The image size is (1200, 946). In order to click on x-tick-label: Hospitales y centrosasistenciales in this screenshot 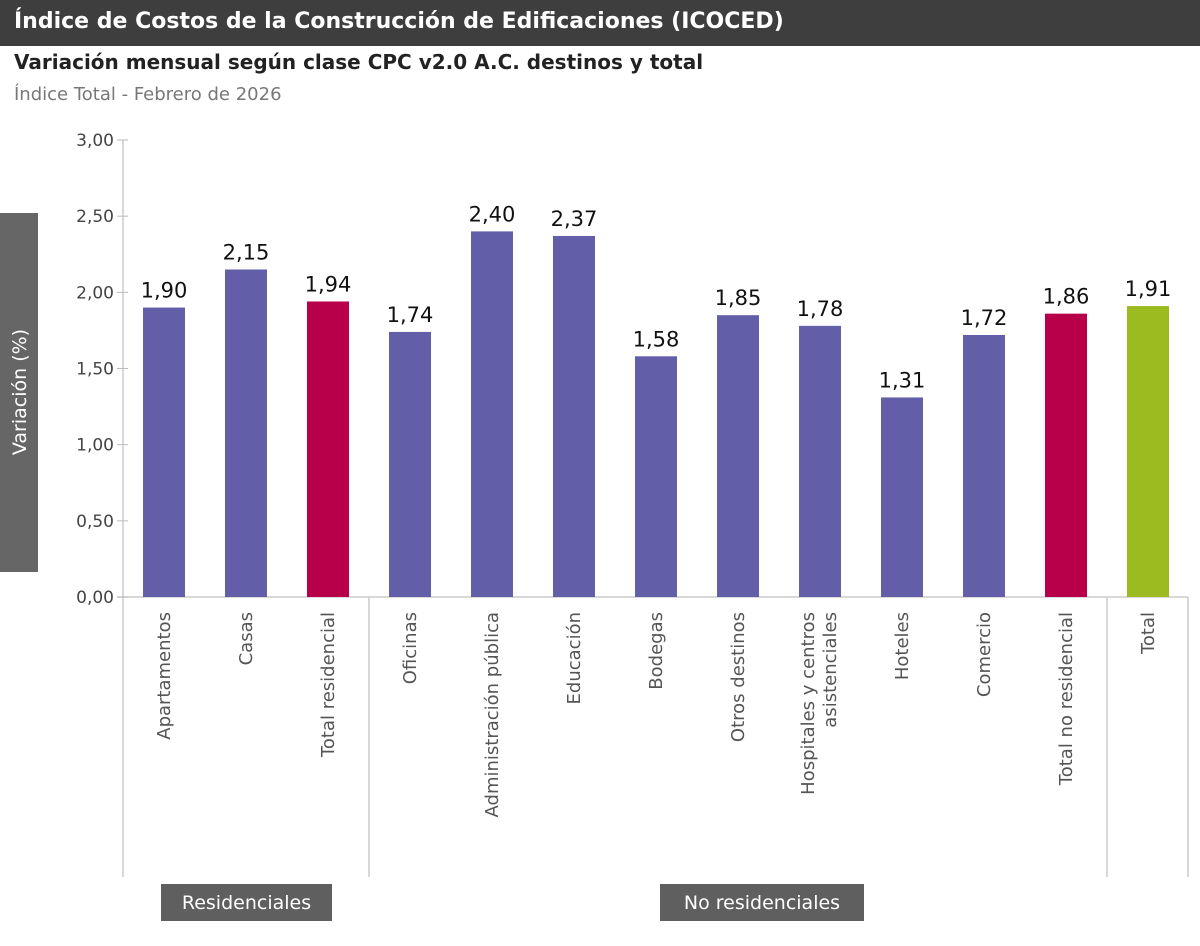, I will do `click(819, 703)`.